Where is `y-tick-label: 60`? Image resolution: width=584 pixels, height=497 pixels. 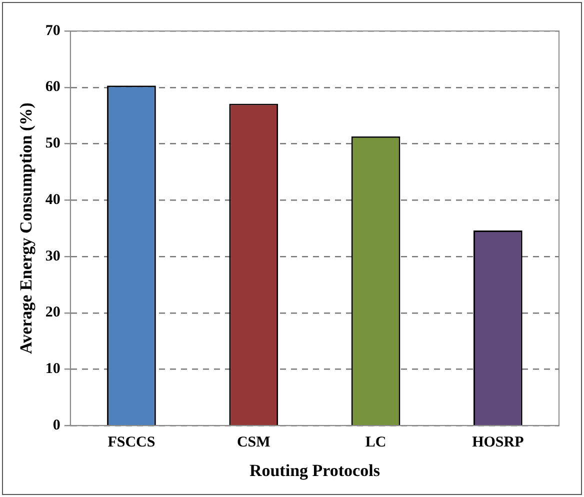
y-tick-label: 60 is located at coordinates (52, 87).